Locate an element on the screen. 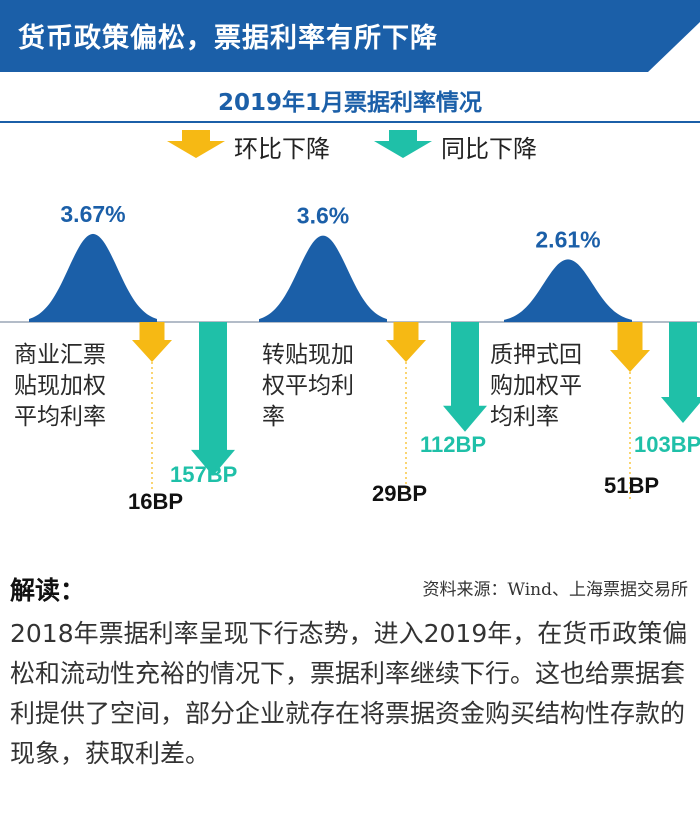  category-label-3-line-3: 均利率 is located at coordinates (524, 417).